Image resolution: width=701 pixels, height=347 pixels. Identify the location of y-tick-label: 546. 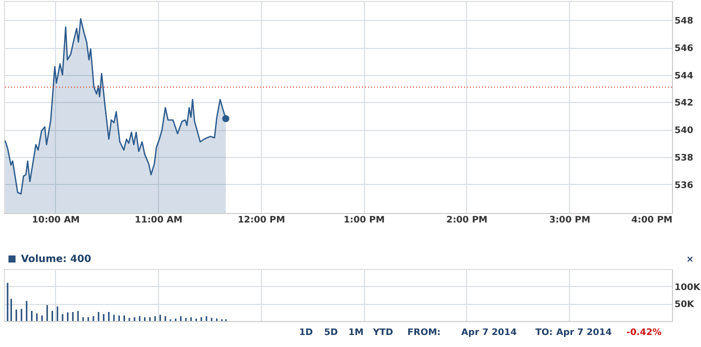
(684, 49).